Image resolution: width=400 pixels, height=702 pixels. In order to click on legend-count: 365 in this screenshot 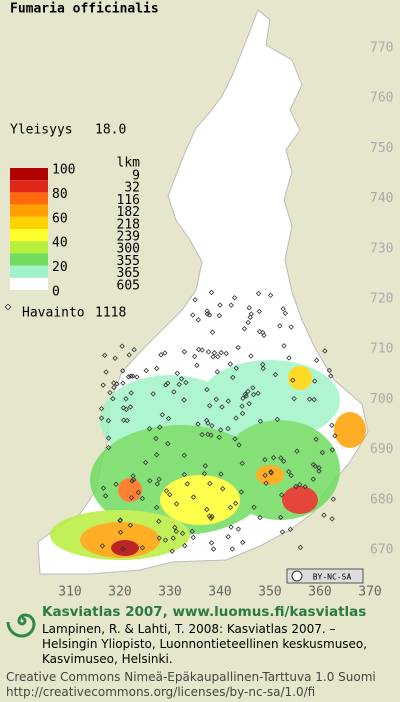, I will do `click(128, 273)`.